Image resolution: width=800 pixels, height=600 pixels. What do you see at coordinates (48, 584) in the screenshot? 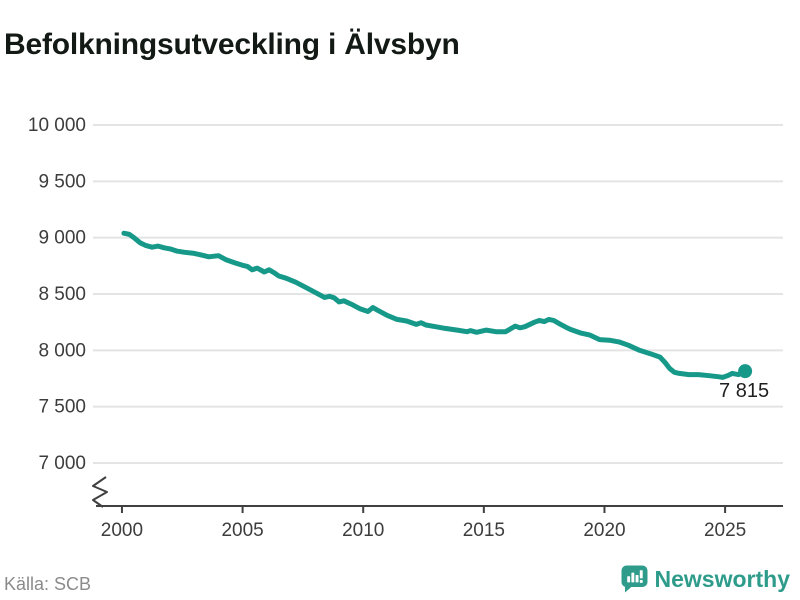
I see `source-caption: Källa: SCB` at bounding box center [48, 584].